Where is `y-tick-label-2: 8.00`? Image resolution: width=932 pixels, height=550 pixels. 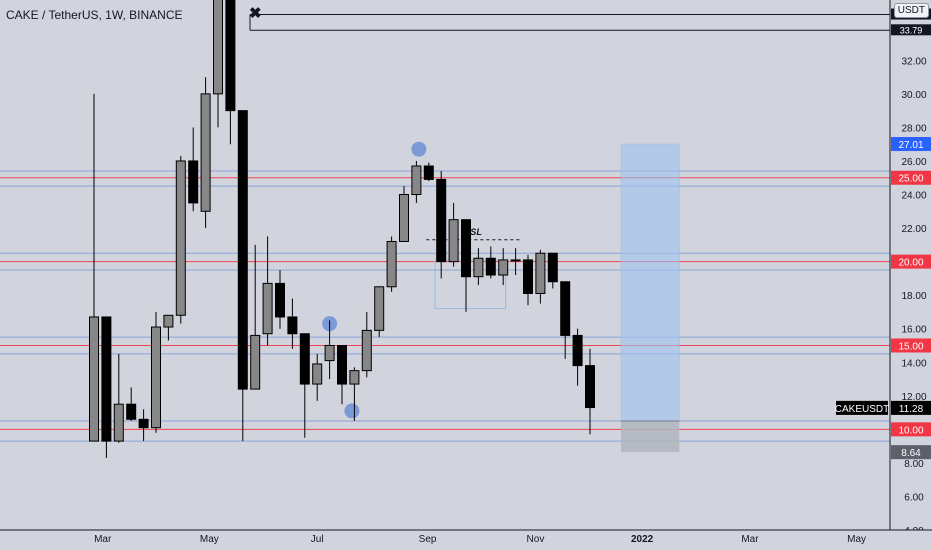
y-tick-label-2: 8.00 is located at coordinates (914, 464).